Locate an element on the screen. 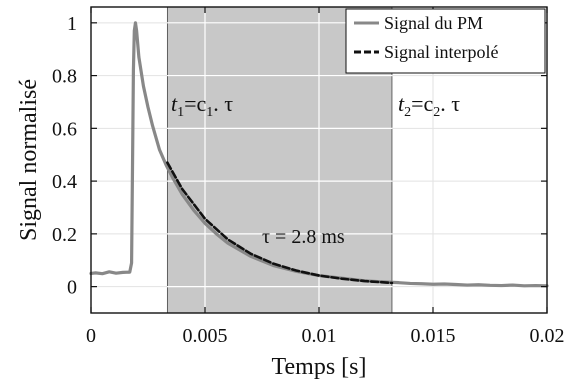 This screenshot has width=573, height=384. x-axis-label: Temps [s] is located at coordinates (319, 367).